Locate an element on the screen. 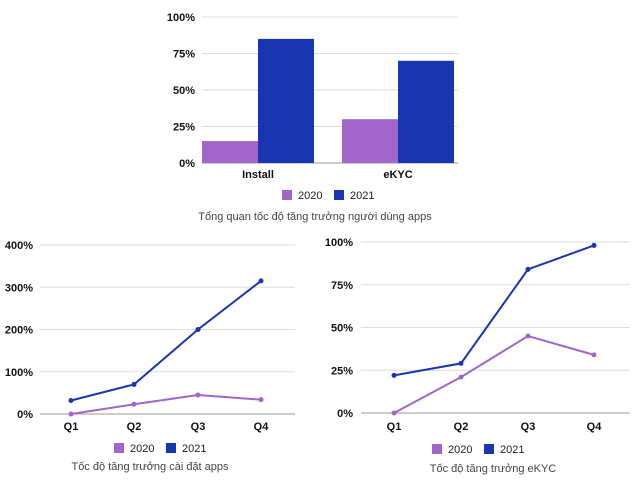  bar-2021-install is located at coordinates (286, 100).